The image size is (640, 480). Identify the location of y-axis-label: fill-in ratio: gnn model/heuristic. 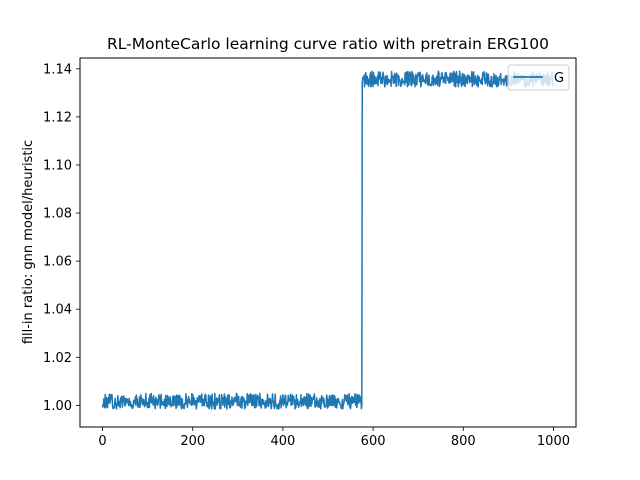
(28, 242).